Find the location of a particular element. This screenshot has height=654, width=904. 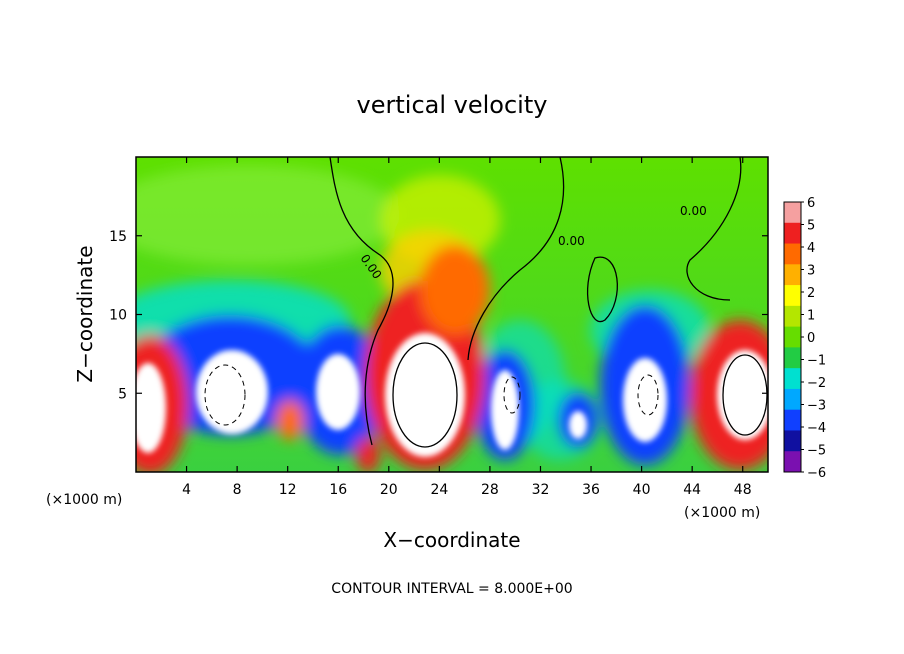

colorbar-label: 3 is located at coordinates (811, 271).